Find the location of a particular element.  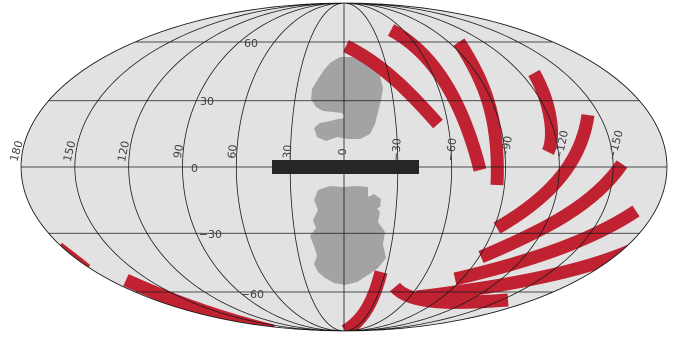

lon-label-150: 150 is located at coordinates (70, 151).